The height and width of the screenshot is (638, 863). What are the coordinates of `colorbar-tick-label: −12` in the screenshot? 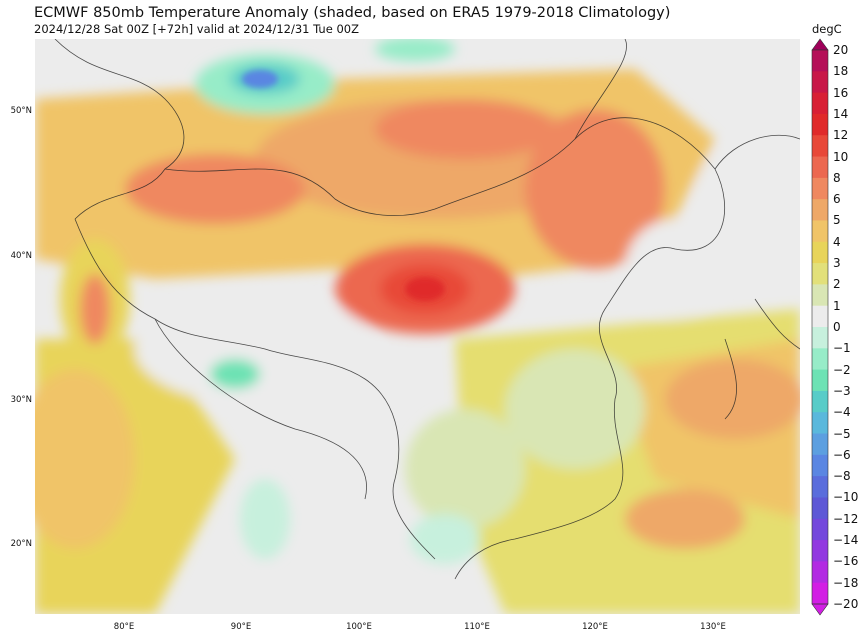 It's located at (846, 518).